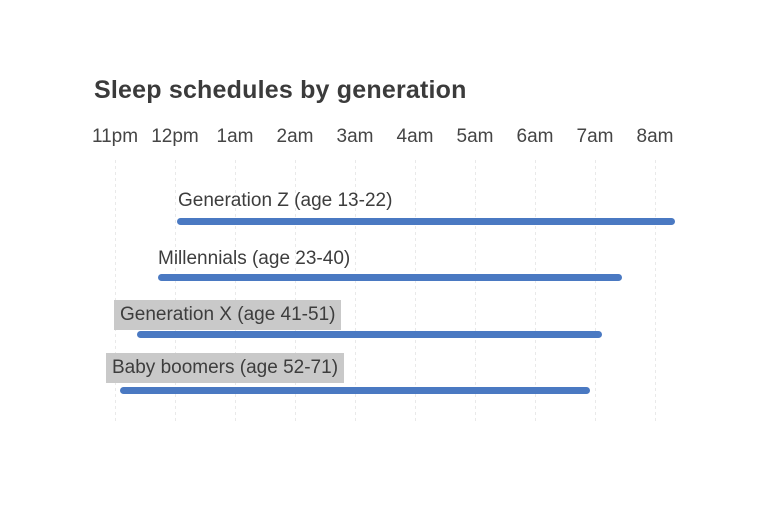 This screenshot has width=768, height=512. Describe the element at coordinates (115, 136) in the screenshot. I see `x-axis-tick-label: 11pm` at that location.